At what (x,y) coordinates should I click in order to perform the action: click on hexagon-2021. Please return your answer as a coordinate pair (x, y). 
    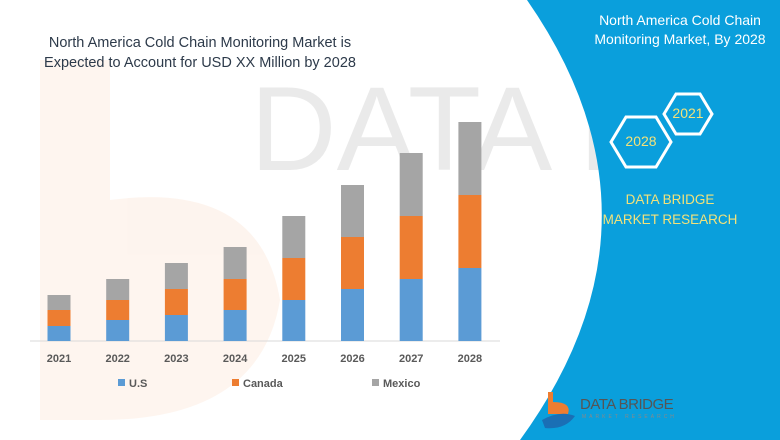
    Looking at the image, I should click on (688, 114).